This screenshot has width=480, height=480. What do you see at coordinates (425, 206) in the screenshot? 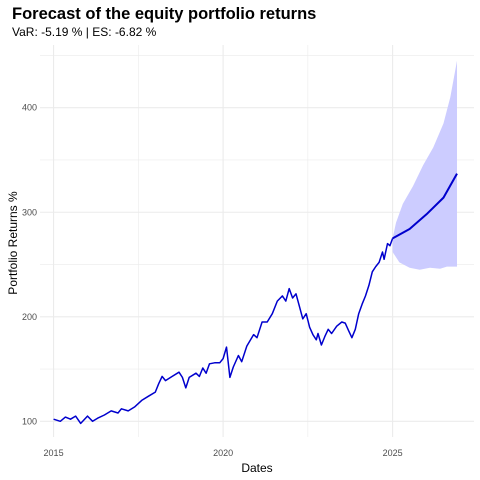
I see `forecast-line` at bounding box center [425, 206].